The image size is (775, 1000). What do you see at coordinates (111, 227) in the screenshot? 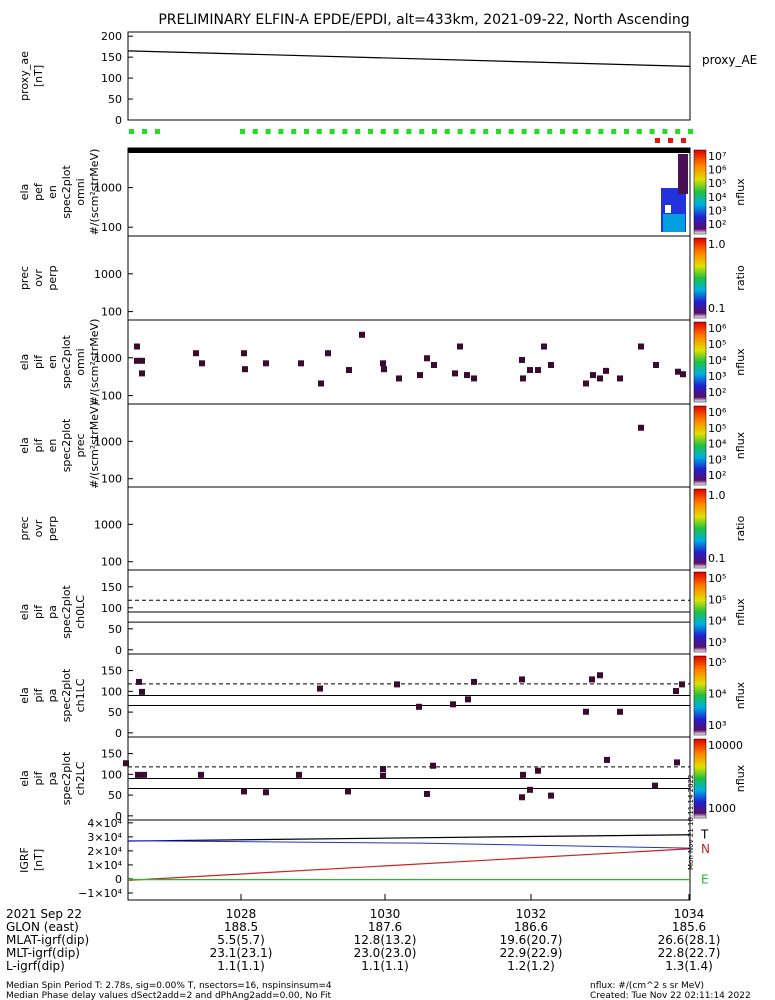
I see `elapefen-ytick: 100` at bounding box center [111, 227].